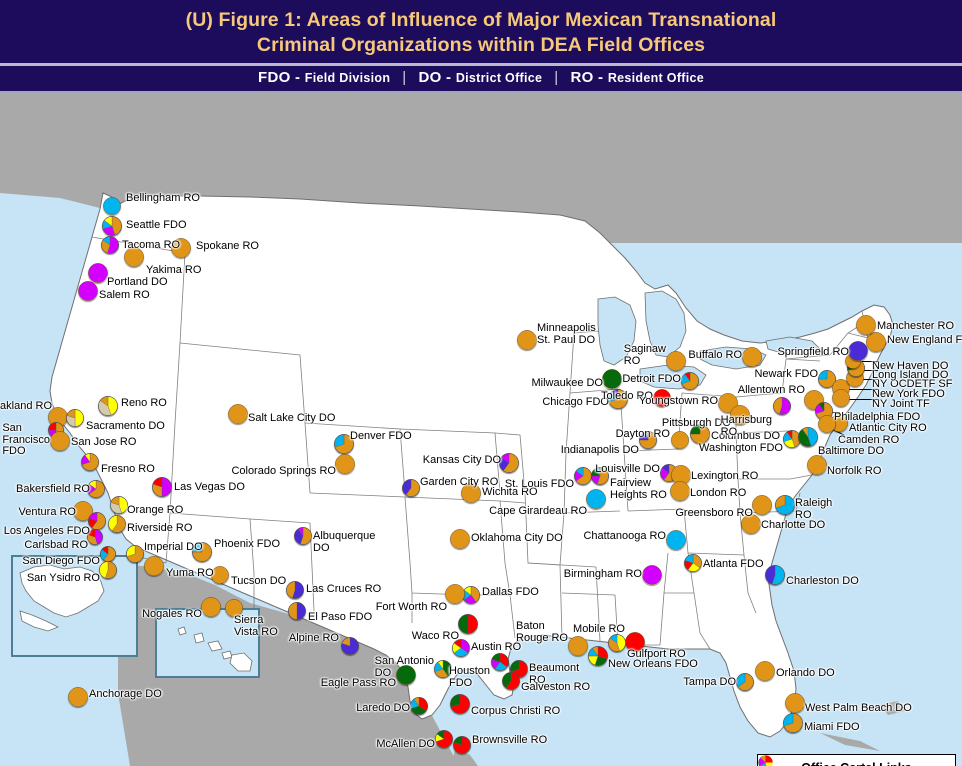 This screenshot has height=766, width=962. Describe the element at coordinates (137, 282) in the screenshot. I see `office-label: Portland DO` at that location.